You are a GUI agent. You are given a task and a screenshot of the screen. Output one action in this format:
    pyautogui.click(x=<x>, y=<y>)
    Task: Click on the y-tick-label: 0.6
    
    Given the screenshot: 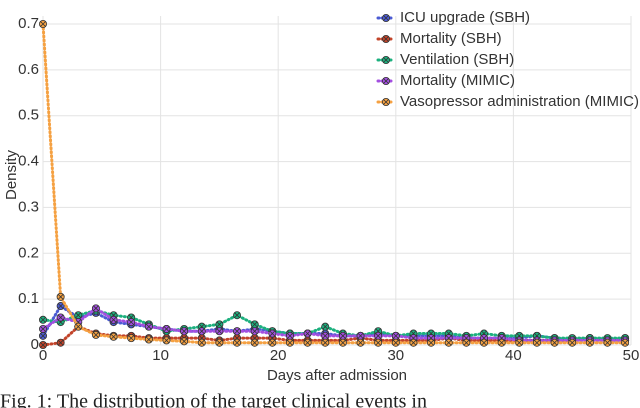 What is the action you would take?
    pyautogui.click(x=28, y=69)
    